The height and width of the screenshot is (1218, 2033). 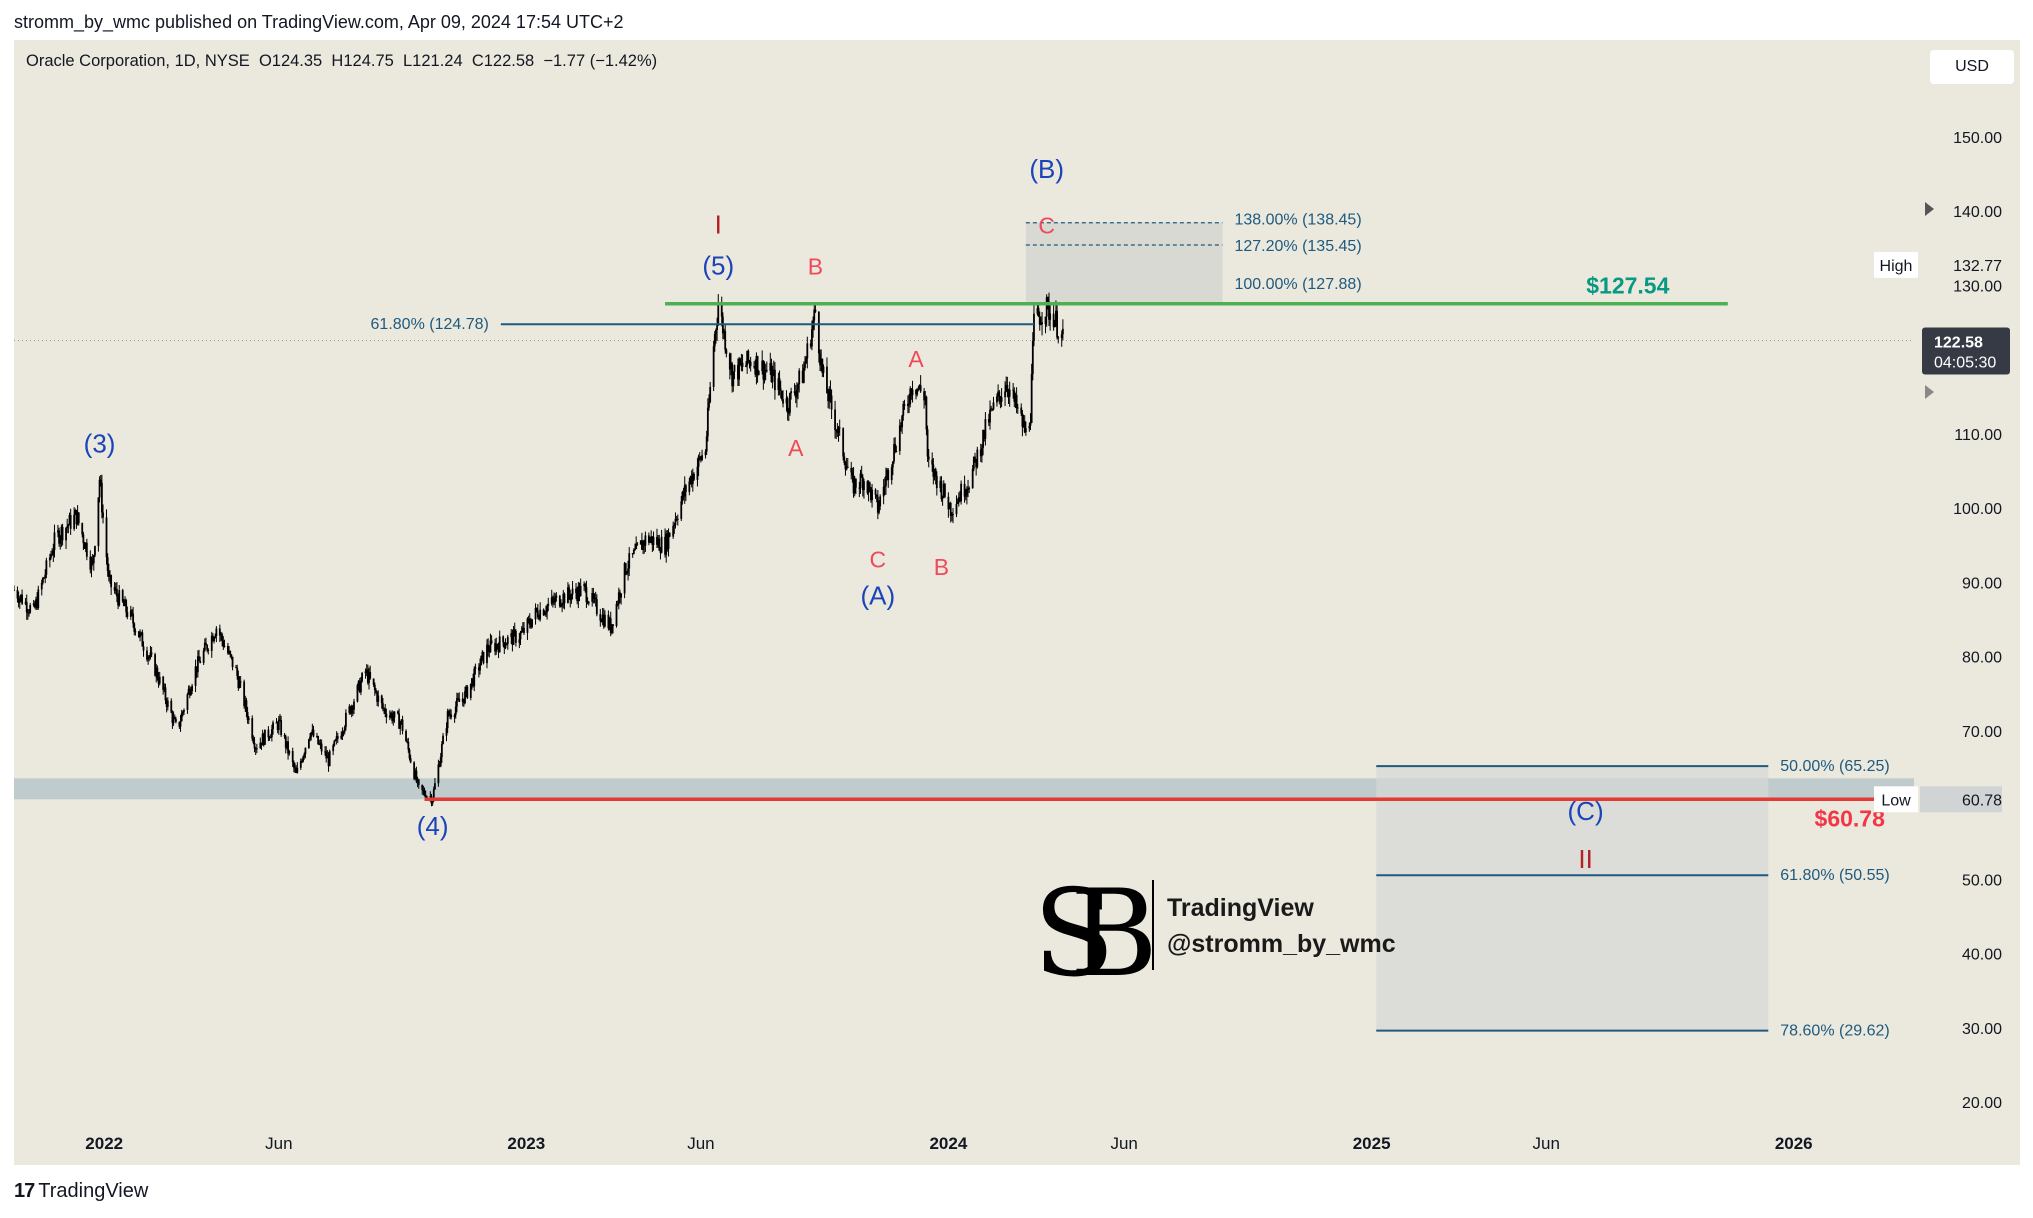 What do you see at coordinates (1572, 898) in the screenshot?
I see `fib-lower-box` at bounding box center [1572, 898].